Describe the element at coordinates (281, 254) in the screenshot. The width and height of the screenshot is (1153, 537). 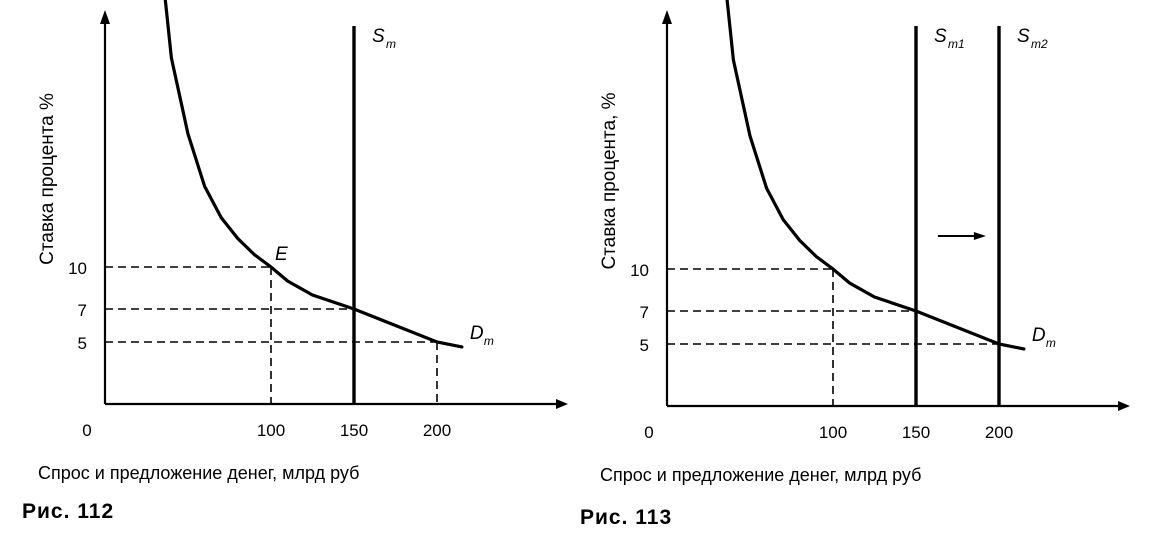
I see `panel1-equilibrium-label: E` at that location.